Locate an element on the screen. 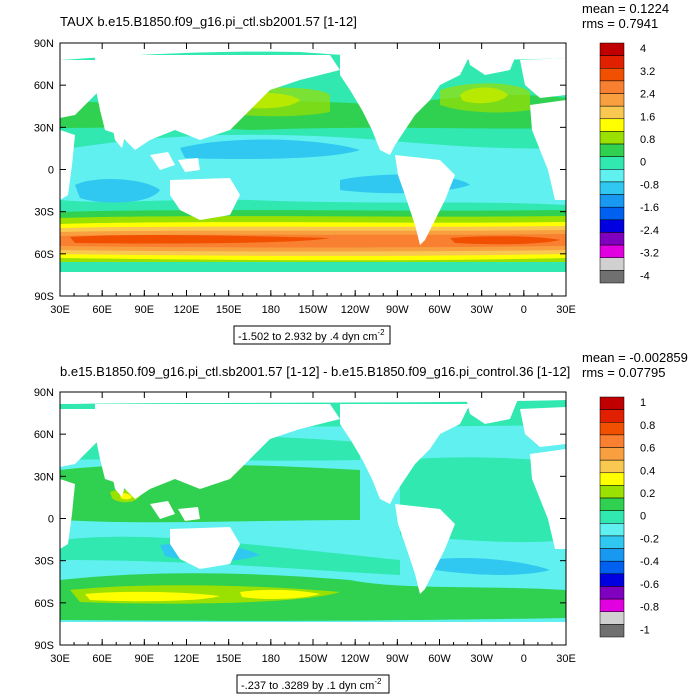 This screenshot has width=700, height=700. panel-2-rms: rms = 0.07795 is located at coordinates (623, 372).